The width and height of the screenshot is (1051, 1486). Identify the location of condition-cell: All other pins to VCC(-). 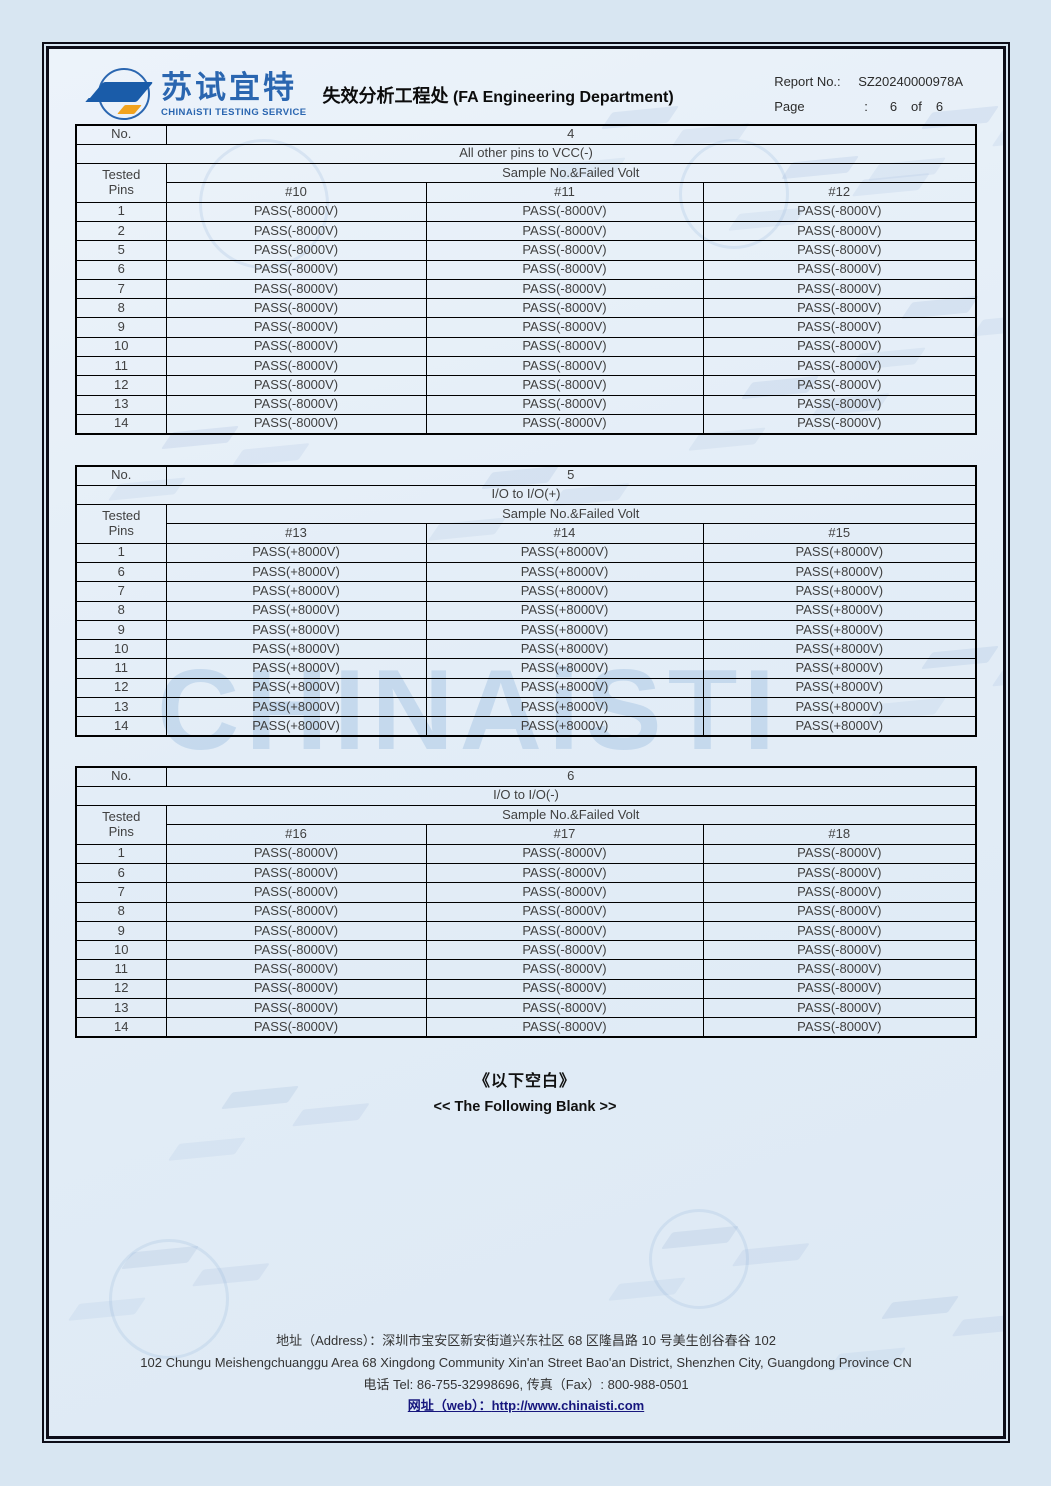
(526, 154).